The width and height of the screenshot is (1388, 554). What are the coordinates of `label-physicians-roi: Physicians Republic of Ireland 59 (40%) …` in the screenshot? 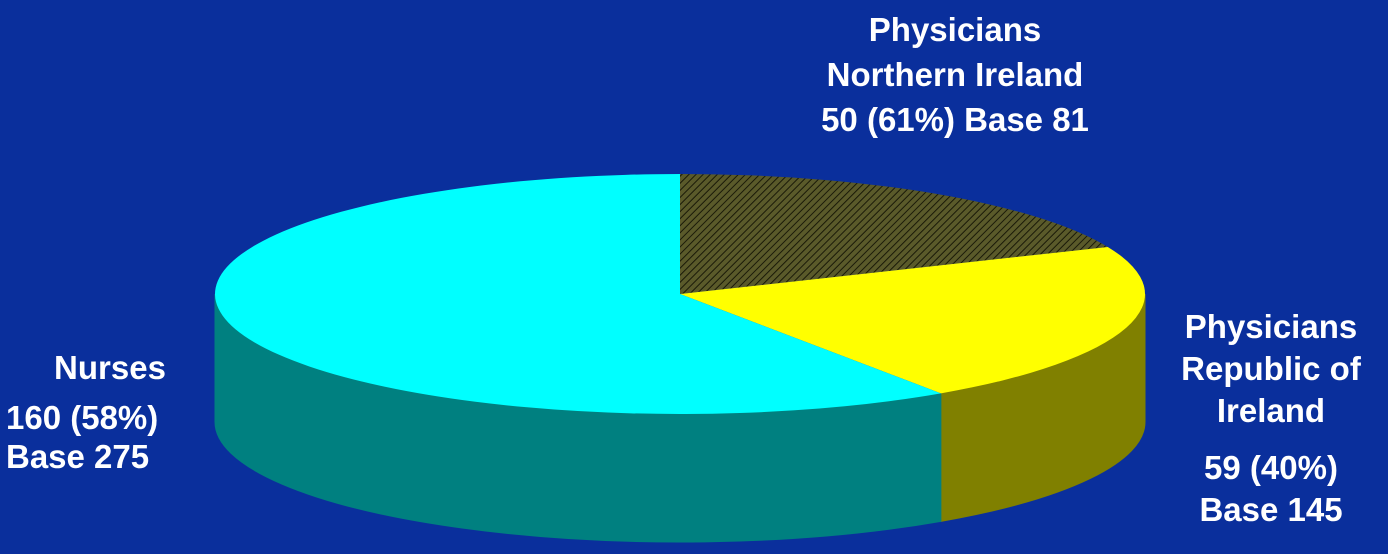 It's located at (1271, 418).